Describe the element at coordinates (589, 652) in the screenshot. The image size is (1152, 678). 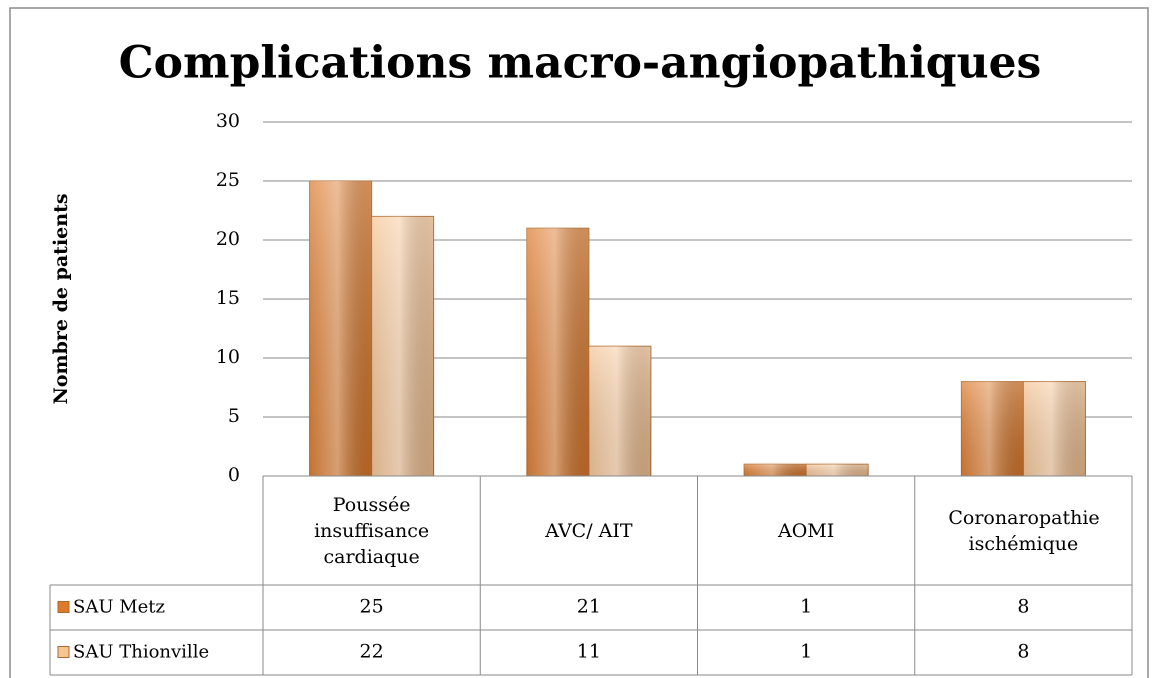
I see `table-value: 11` at that location.